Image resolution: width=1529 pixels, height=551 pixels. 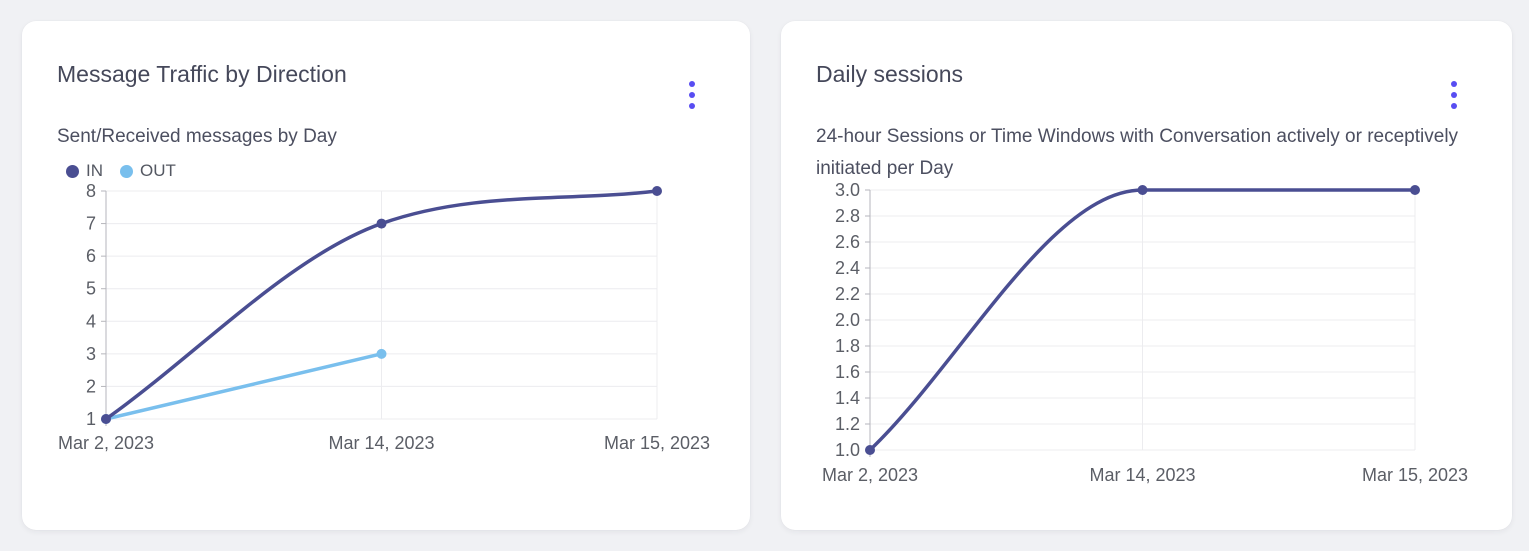 What do you see at coordinates (847, 346) in the screenshot?
I see `y-tick-label: 1.8` at bounding box center [847, 346].